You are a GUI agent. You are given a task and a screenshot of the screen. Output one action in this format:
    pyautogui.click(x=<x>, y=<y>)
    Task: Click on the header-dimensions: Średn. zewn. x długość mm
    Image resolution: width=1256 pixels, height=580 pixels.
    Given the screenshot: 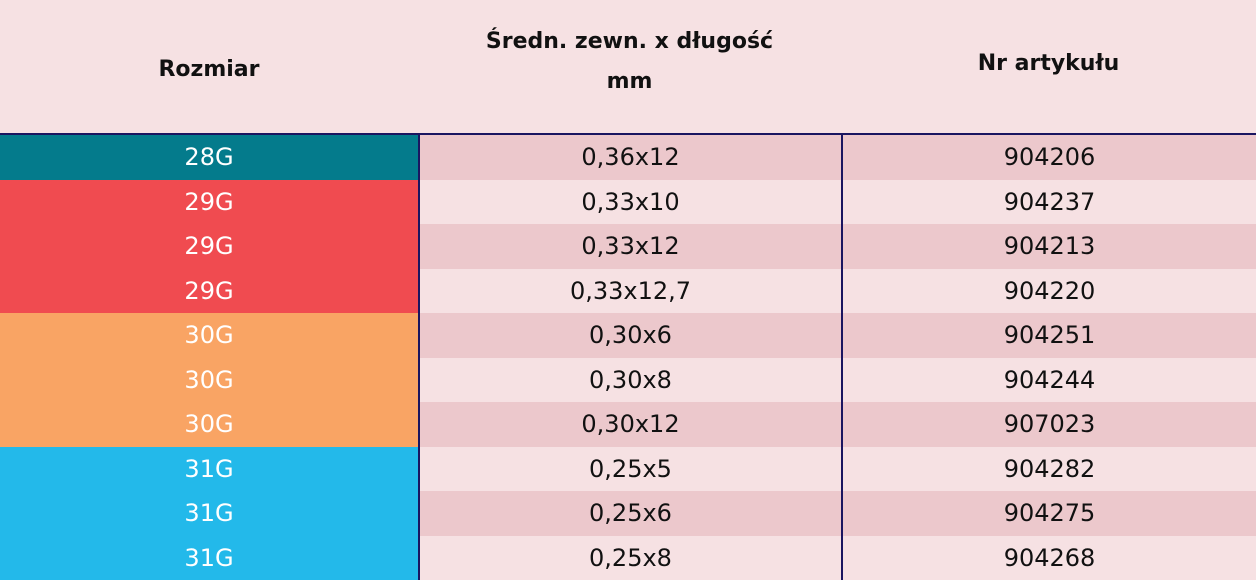 What is the action you would take?
    pyautogui.click(x=629, y=66)
    